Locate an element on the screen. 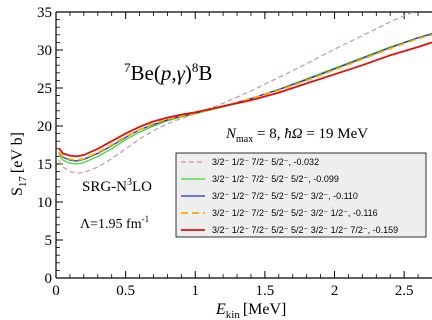  y-tick-label: 20 is located at coordinates (44, 127).